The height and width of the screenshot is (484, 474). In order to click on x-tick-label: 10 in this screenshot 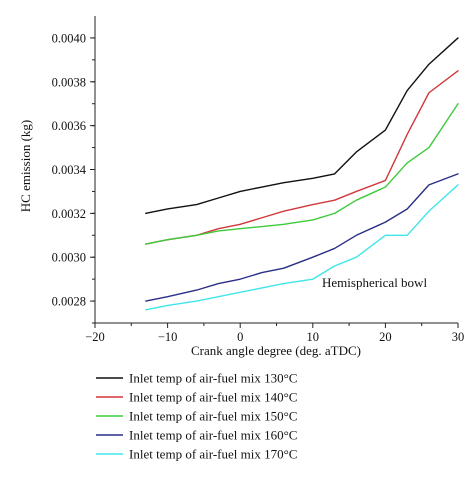, I will do `click(313, 337)`.